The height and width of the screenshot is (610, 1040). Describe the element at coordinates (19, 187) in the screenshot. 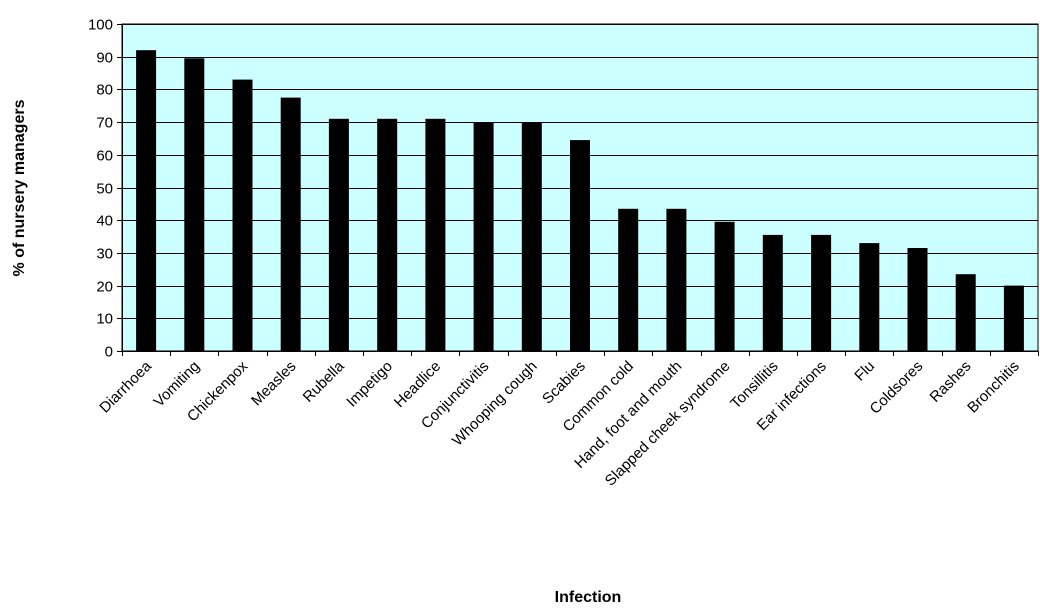

I see `y-axis-title: % of nursery managers` at that location.